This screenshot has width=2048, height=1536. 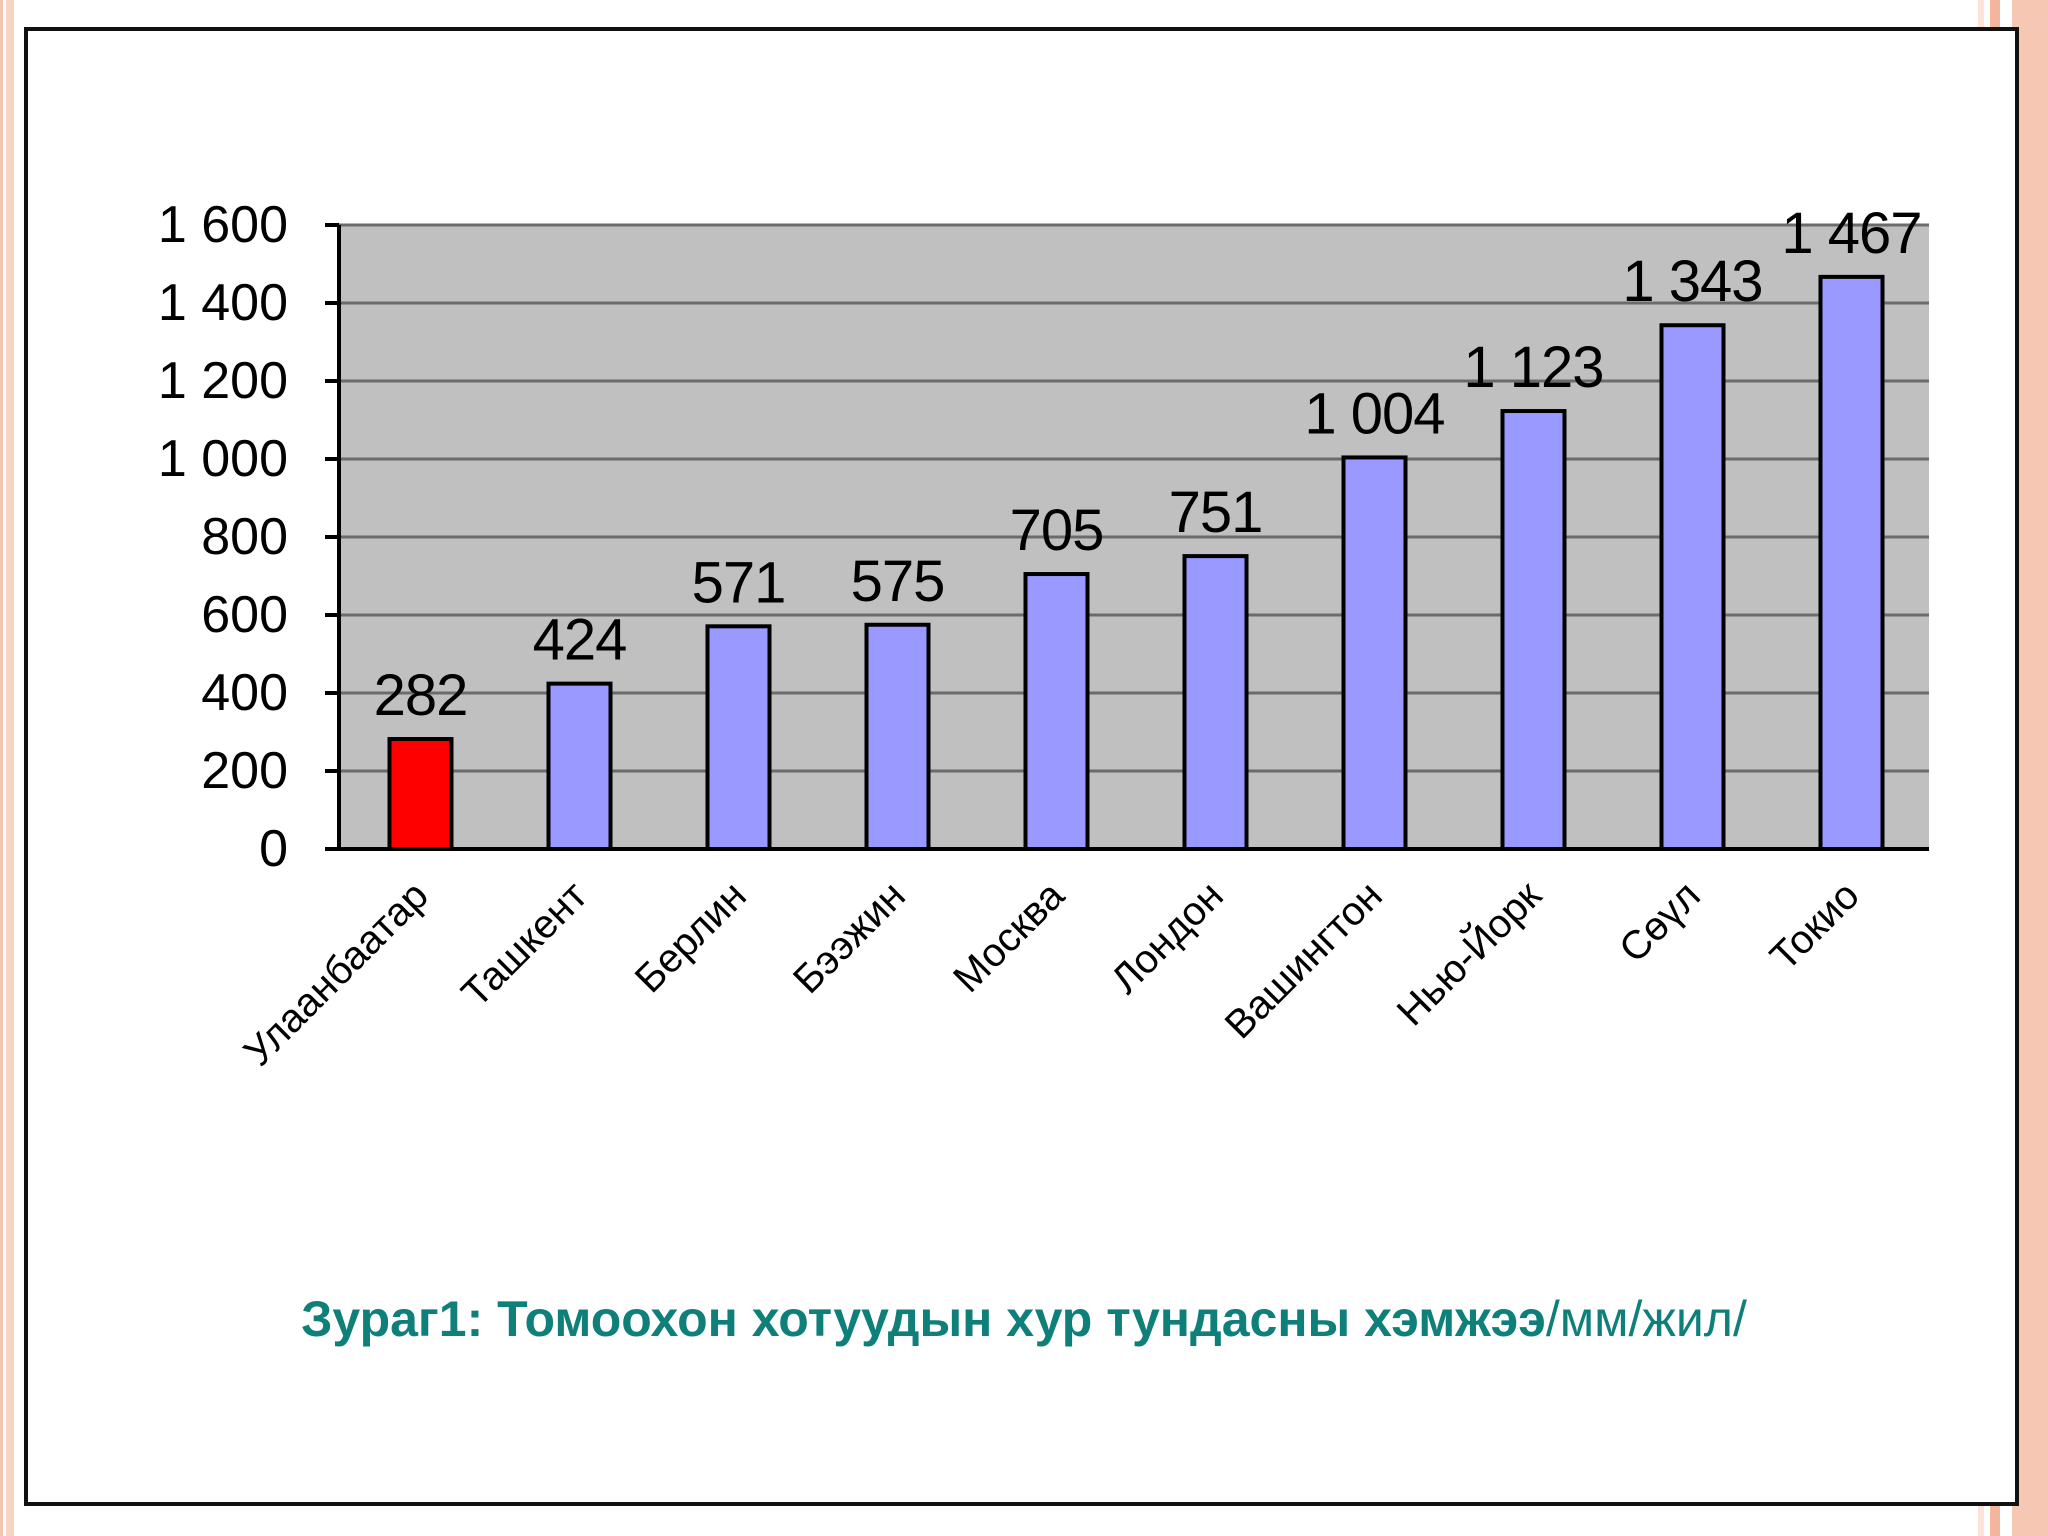 I want to click on data-label: 575, so click(x=898, y=581).